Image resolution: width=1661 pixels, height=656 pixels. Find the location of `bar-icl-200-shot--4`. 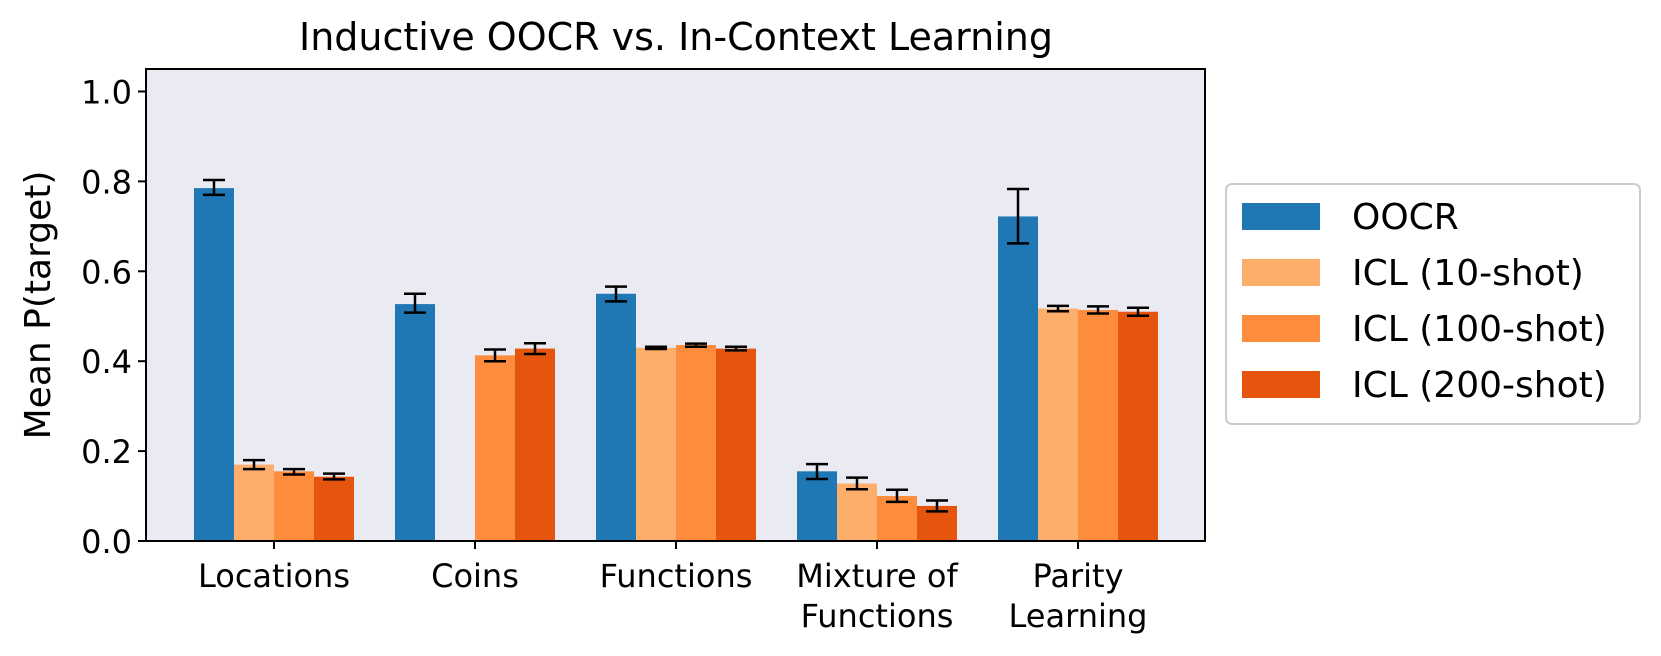

bar-icl-200-shot--4 is located at coordinates (1138, 426).